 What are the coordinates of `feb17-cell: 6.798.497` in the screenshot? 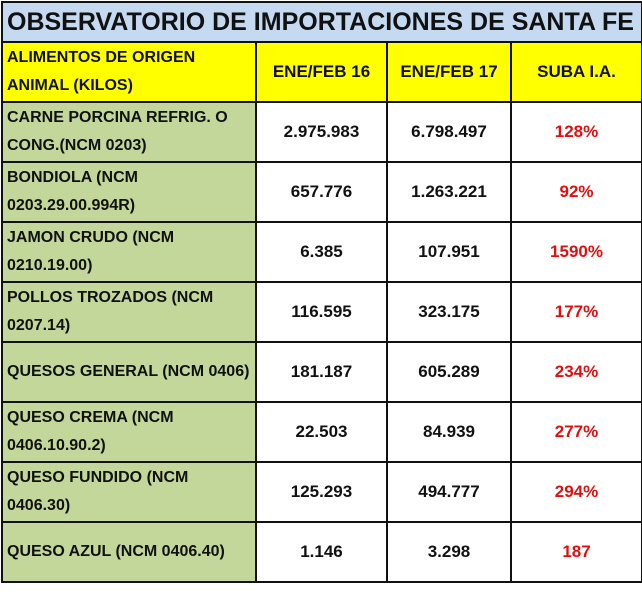 It's located at (449, 132).